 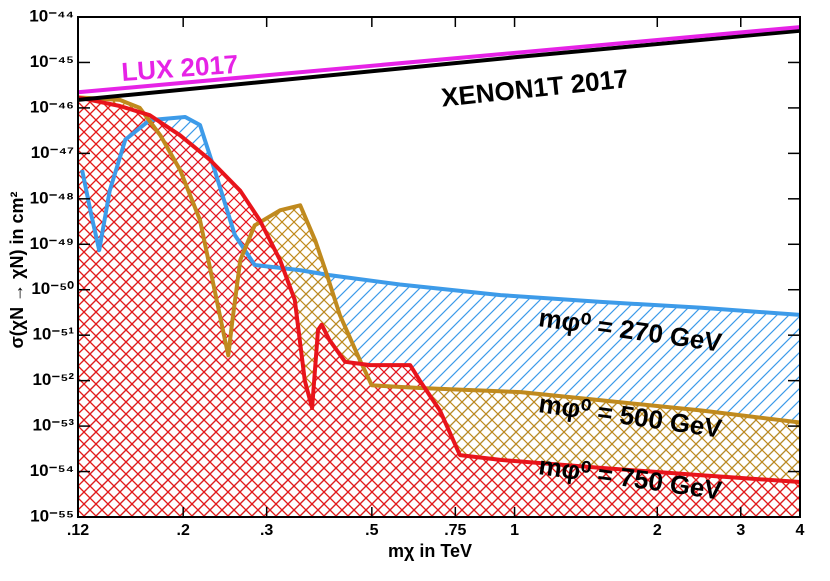 I want to click on y-tick-label: 10⁻⁴⁸, so click(x=52, y=197).